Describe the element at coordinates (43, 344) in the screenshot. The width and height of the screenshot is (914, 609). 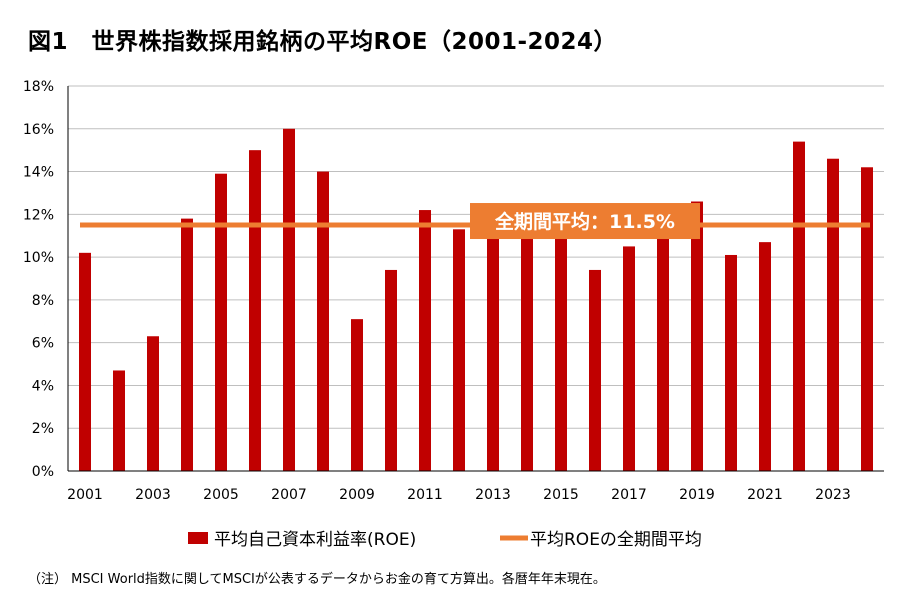
I see `y-tick-label: 6%` at that location.